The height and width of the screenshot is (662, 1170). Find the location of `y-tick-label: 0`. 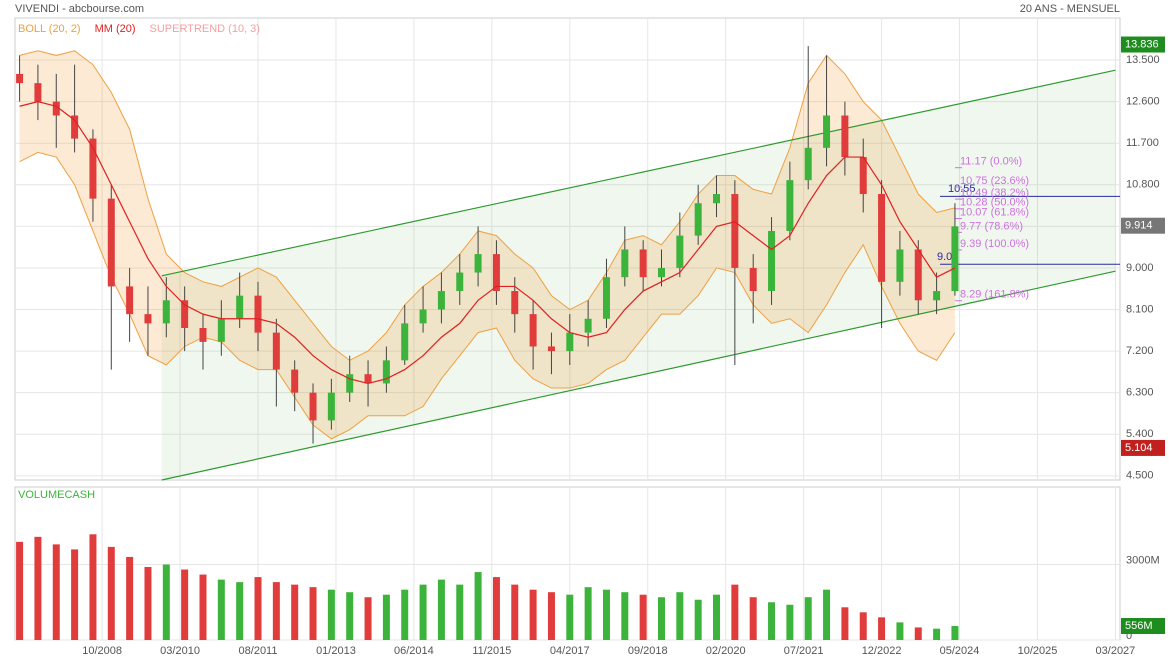

y-tick-label: 0 is located at coordinates (1129, 636).